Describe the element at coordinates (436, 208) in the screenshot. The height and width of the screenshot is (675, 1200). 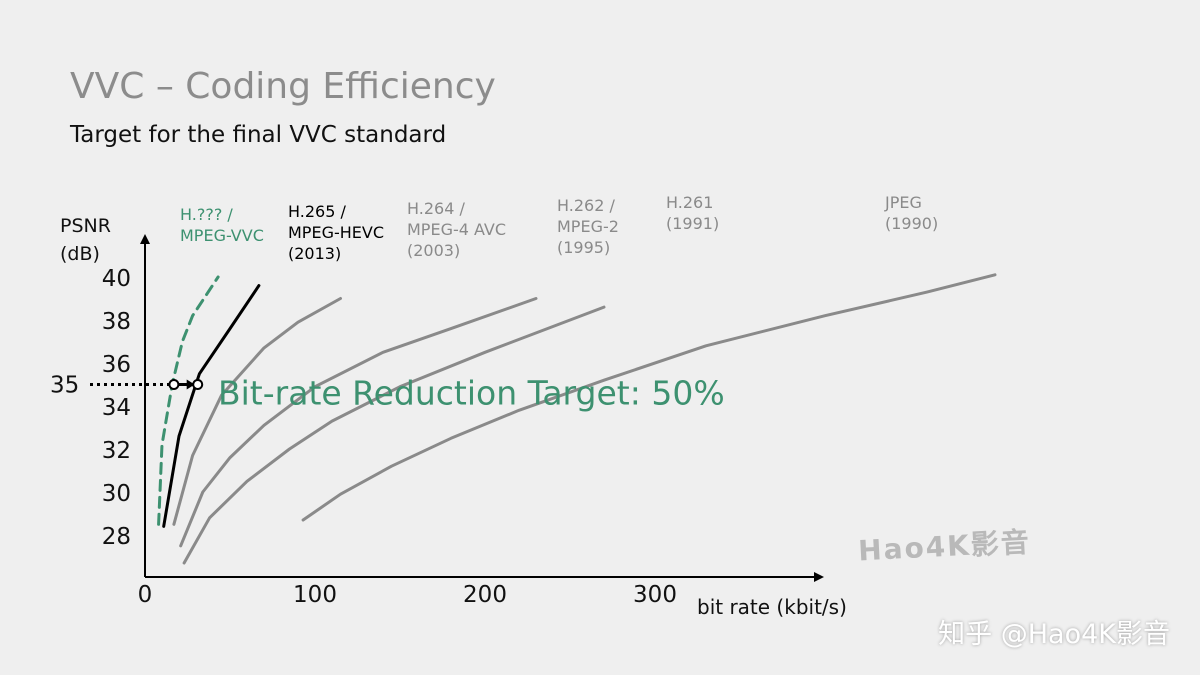
I see `series-label-2: H.264 /` at that location.